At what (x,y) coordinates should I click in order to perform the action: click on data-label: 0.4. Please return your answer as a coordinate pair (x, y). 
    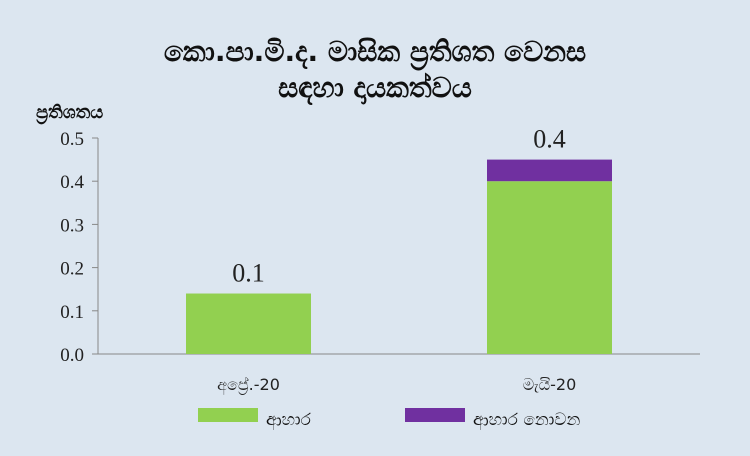
    Looking at the image, I should click on (549, 139).